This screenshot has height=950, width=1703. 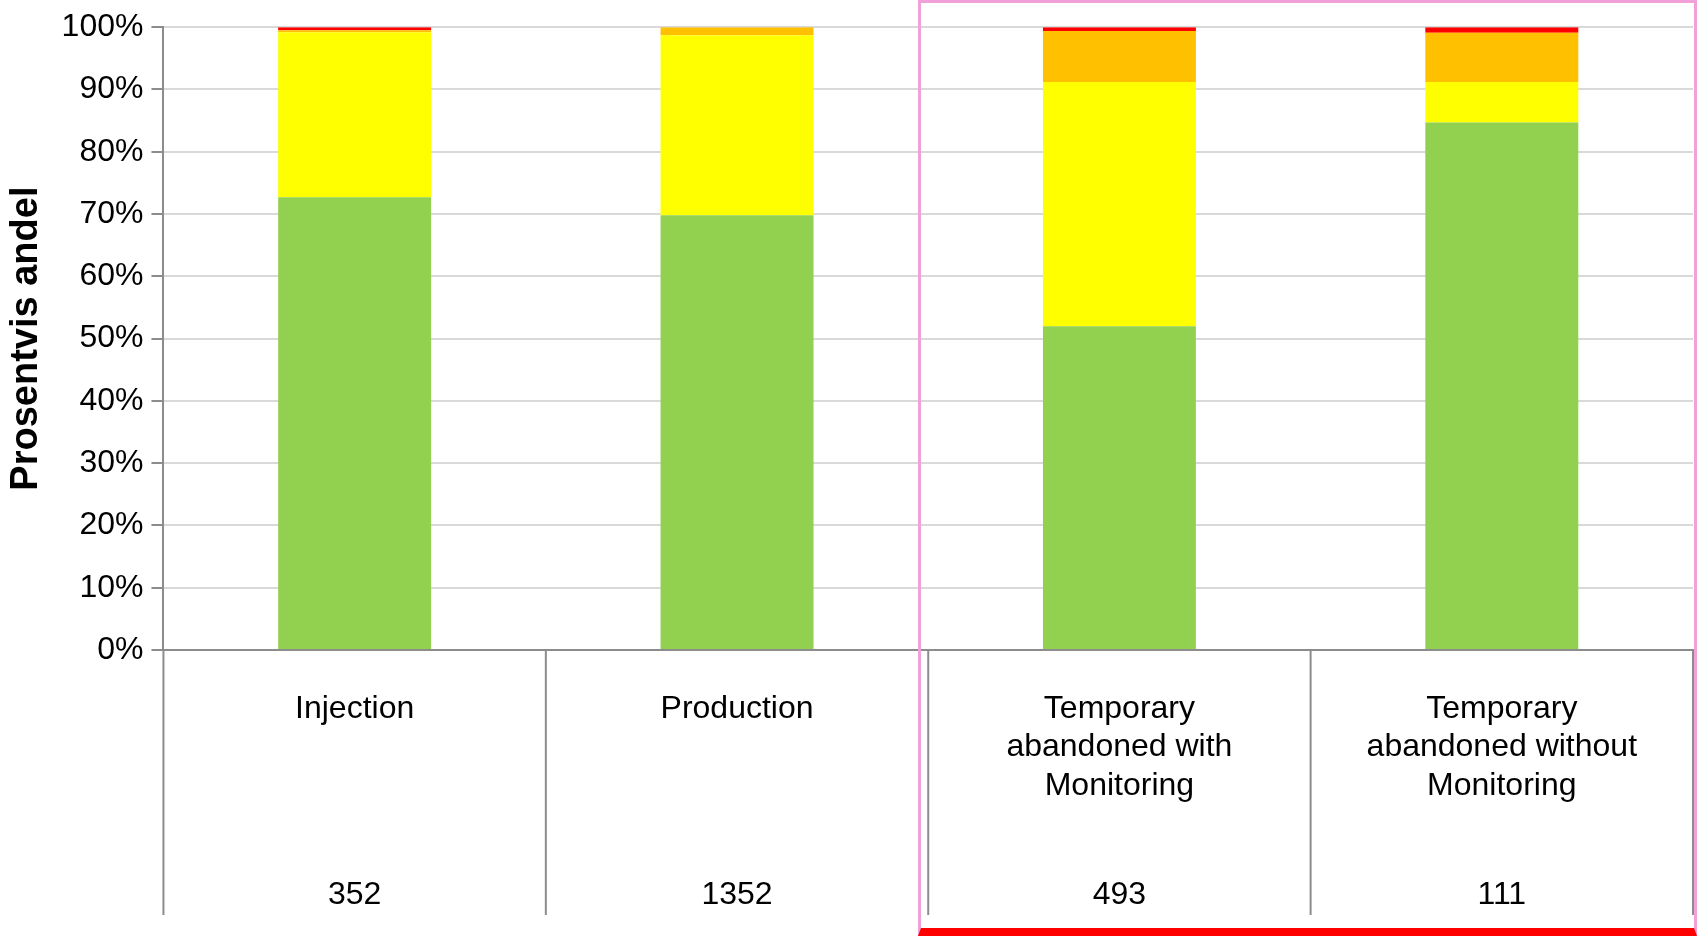 I want to click on y-tick-label: 0%, so click(x=120, y=647).